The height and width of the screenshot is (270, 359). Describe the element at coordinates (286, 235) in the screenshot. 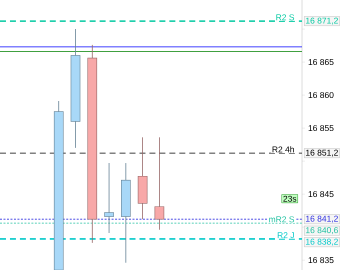

I see `ref-line-label: R2 J` at that location.